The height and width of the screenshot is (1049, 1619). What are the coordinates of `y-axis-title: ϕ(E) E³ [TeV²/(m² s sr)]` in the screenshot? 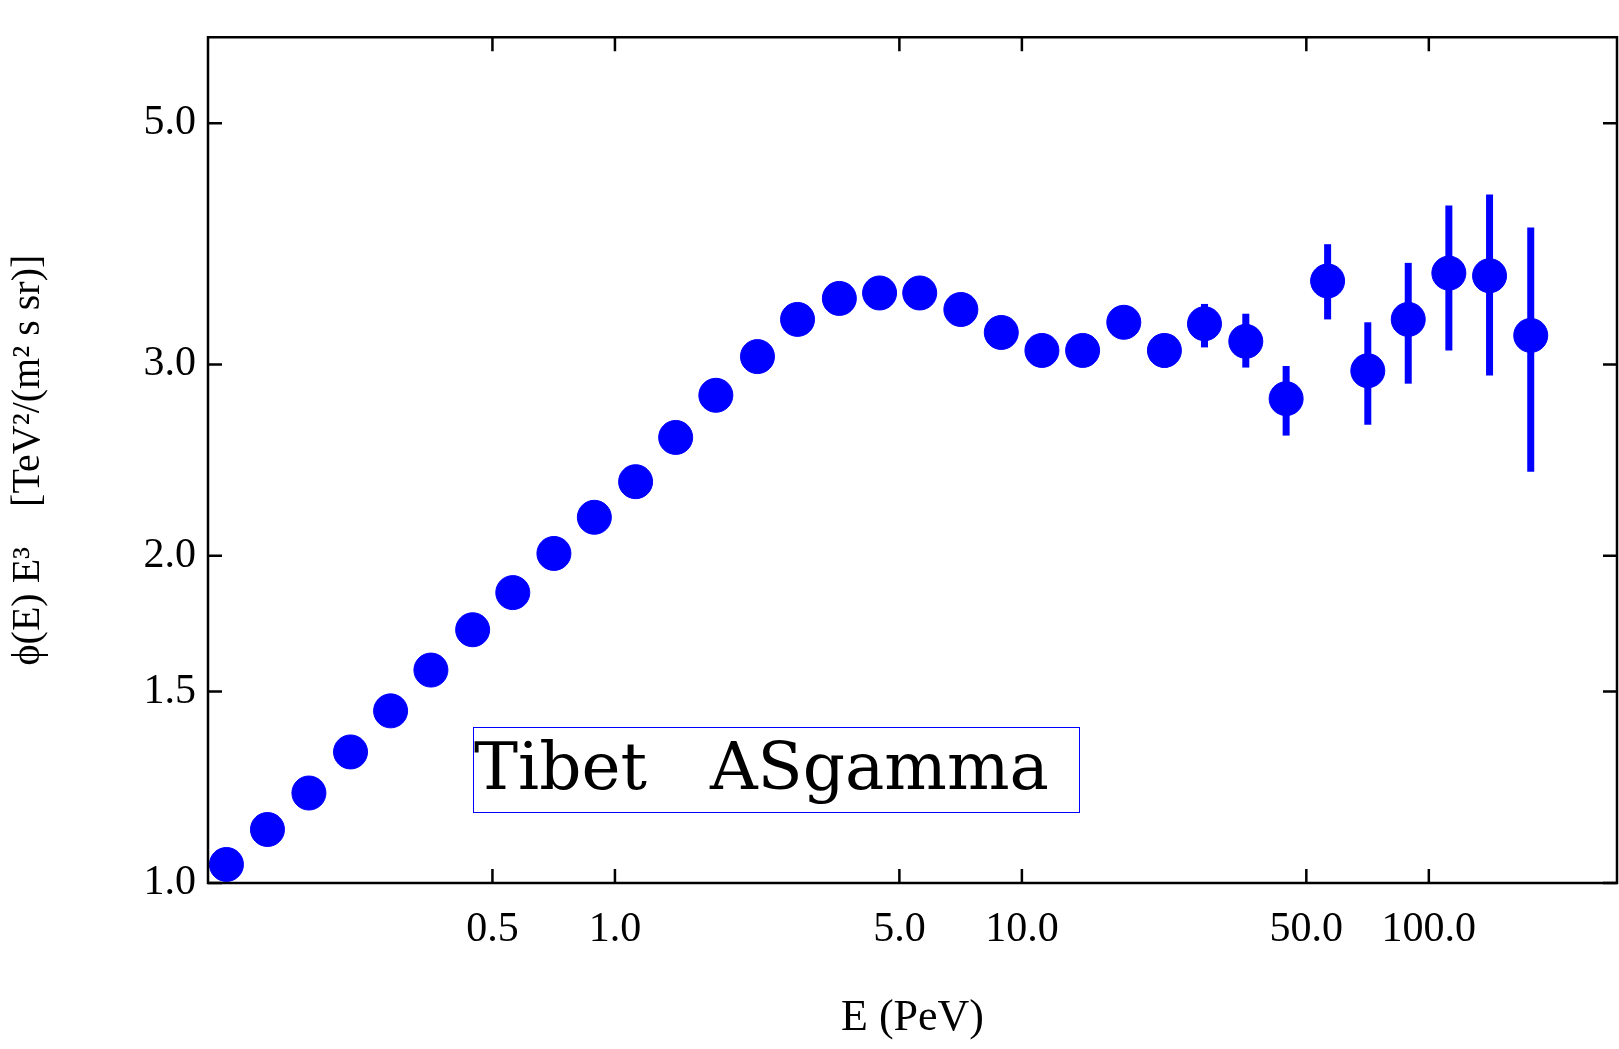 It's located at (25, 460).